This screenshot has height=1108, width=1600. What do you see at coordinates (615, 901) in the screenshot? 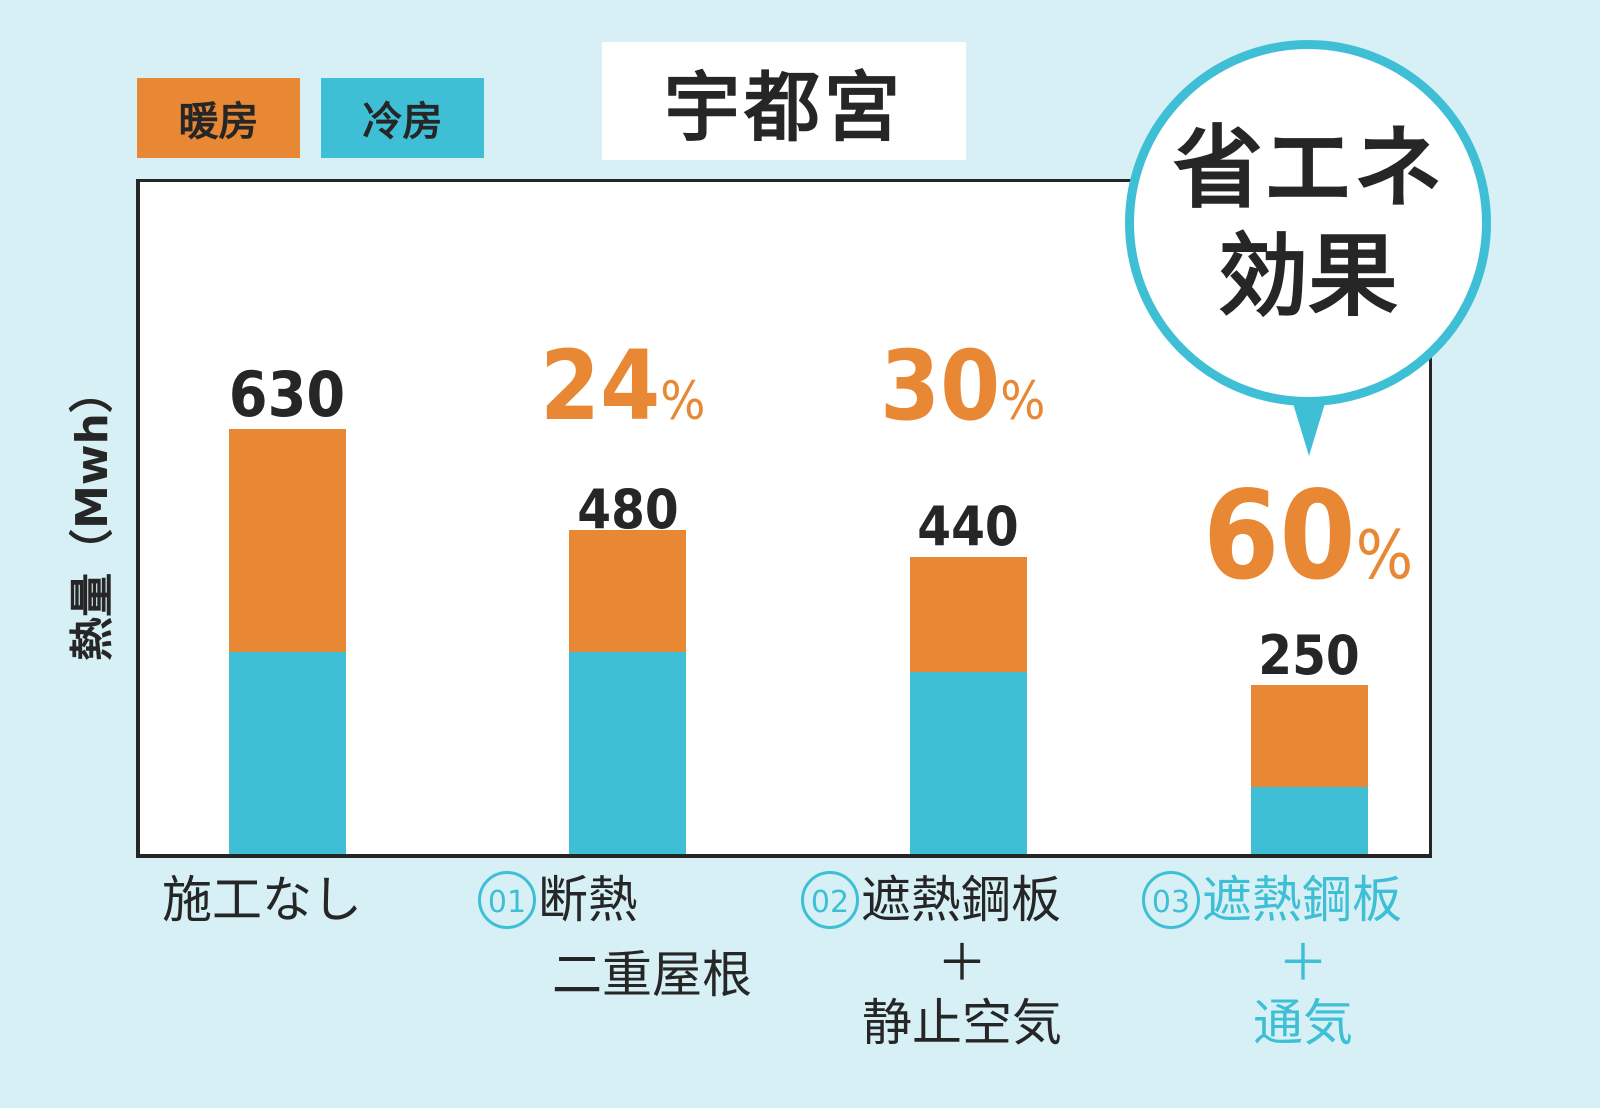
I see `category-line: 01 断熱` at bounding box center [615, 901].